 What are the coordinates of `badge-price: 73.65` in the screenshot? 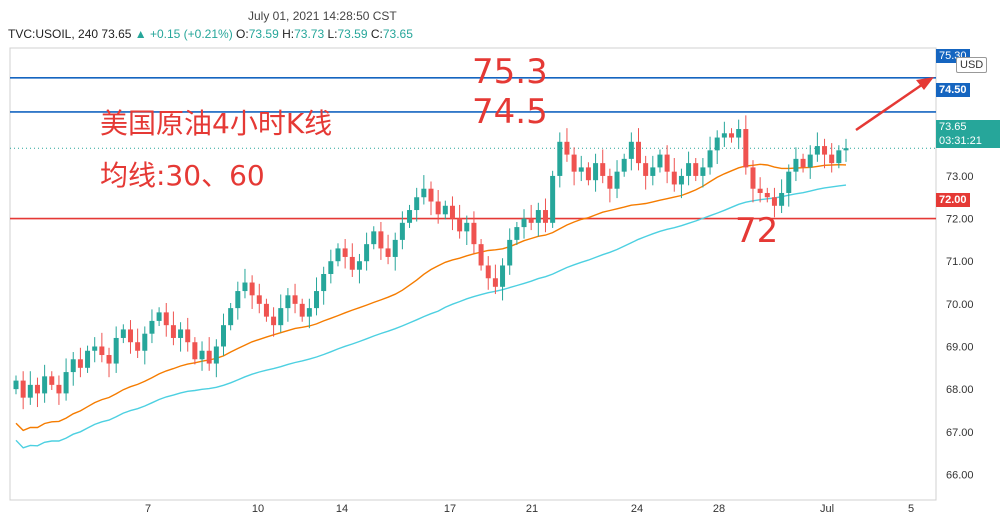 It's located at (968, 127).